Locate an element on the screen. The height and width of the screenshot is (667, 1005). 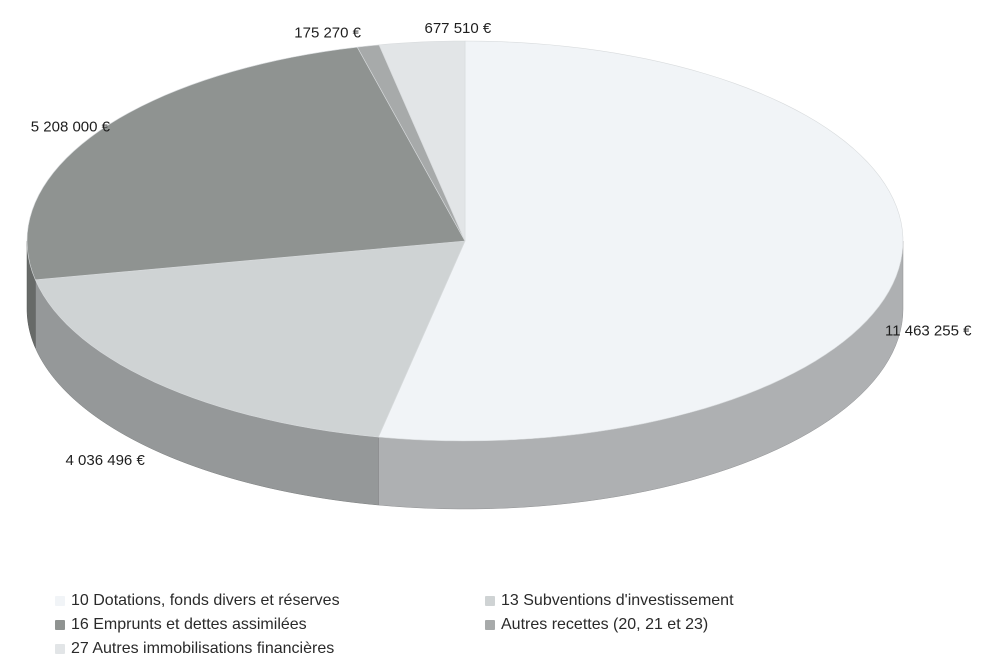
pie-value-label-4: 677 510 € is located at coordinates (458, 28).